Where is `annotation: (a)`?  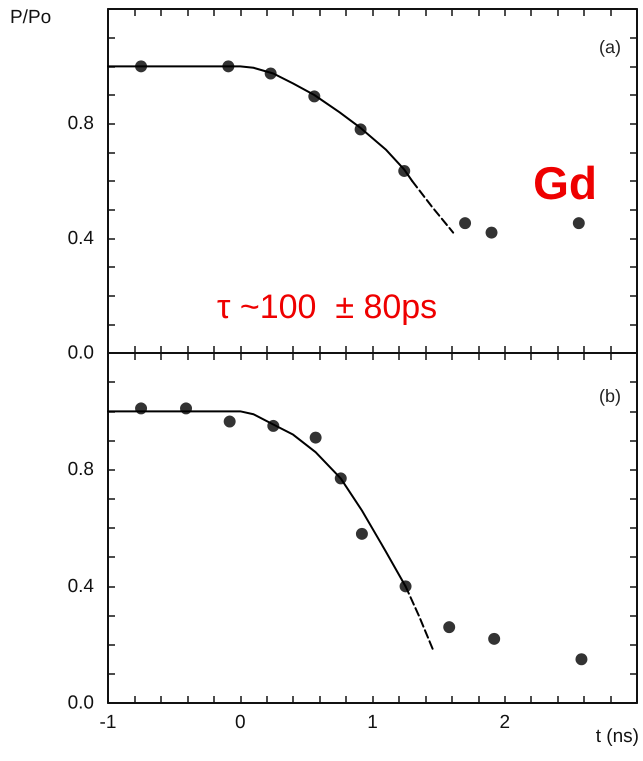 annotation: (a) is located at coordinates (610, 47).